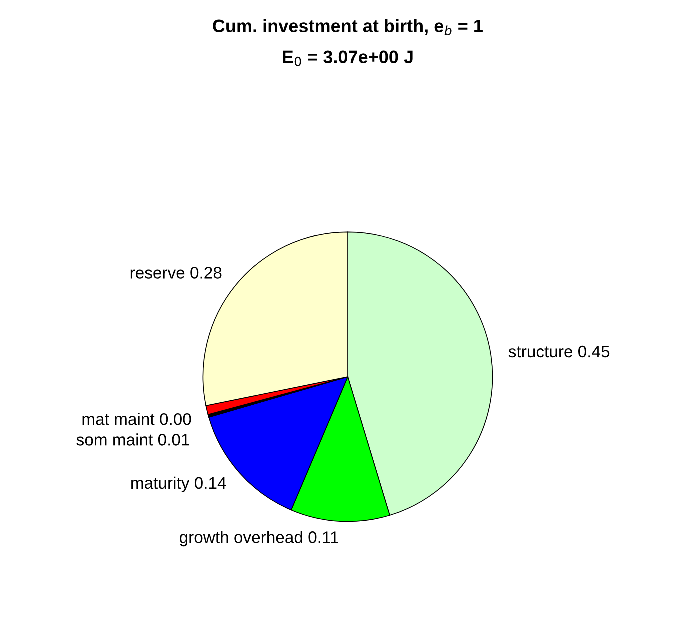 The height and width of the screenshot is (618, 696). Describe the element at coordinates (133, 440) in the screenshot. I see `slice-label: som maint 0.01` at that location.